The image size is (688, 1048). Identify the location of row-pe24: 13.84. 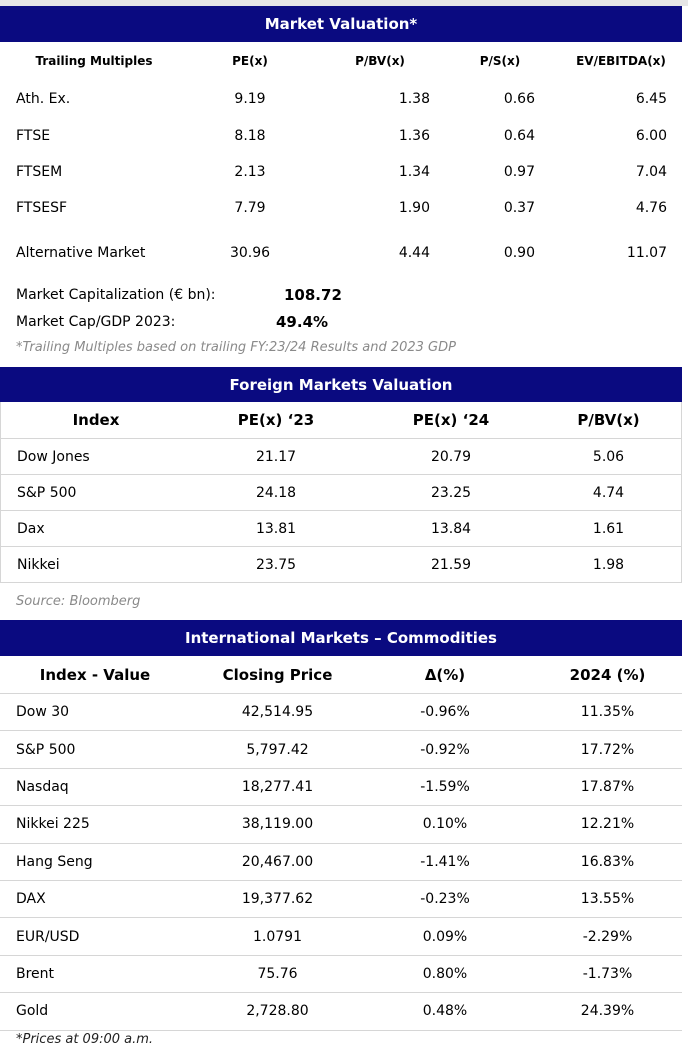
(451, 528).